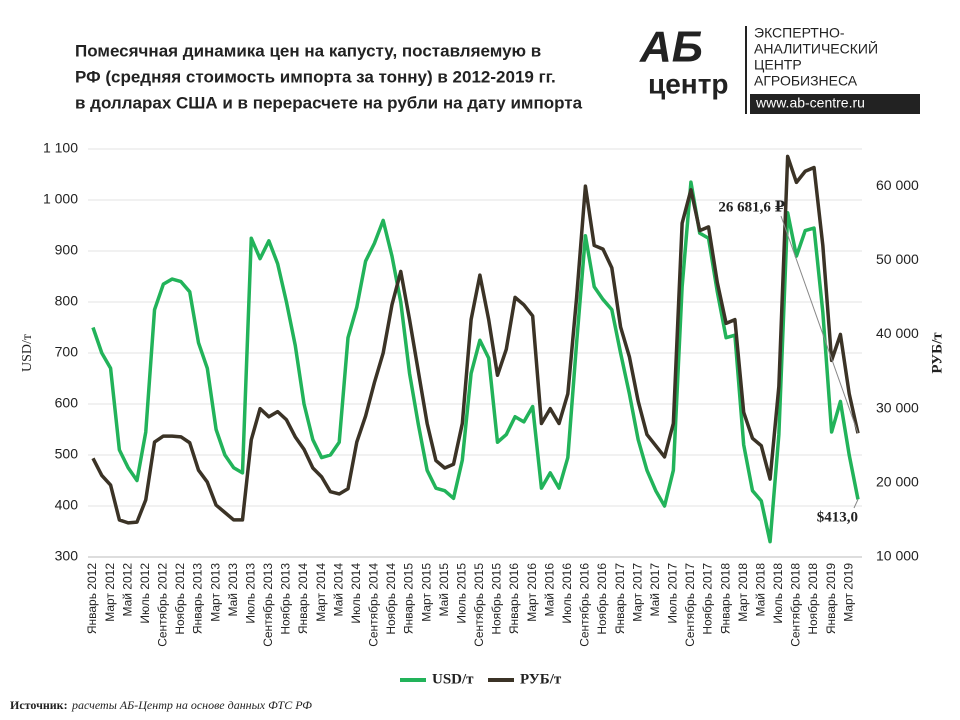 The height and width of the screenshot is (720, 960). Describe the element at coordinates (897, 259) in the screenshot. I see `y2-tick-label: 50 000` at that location.